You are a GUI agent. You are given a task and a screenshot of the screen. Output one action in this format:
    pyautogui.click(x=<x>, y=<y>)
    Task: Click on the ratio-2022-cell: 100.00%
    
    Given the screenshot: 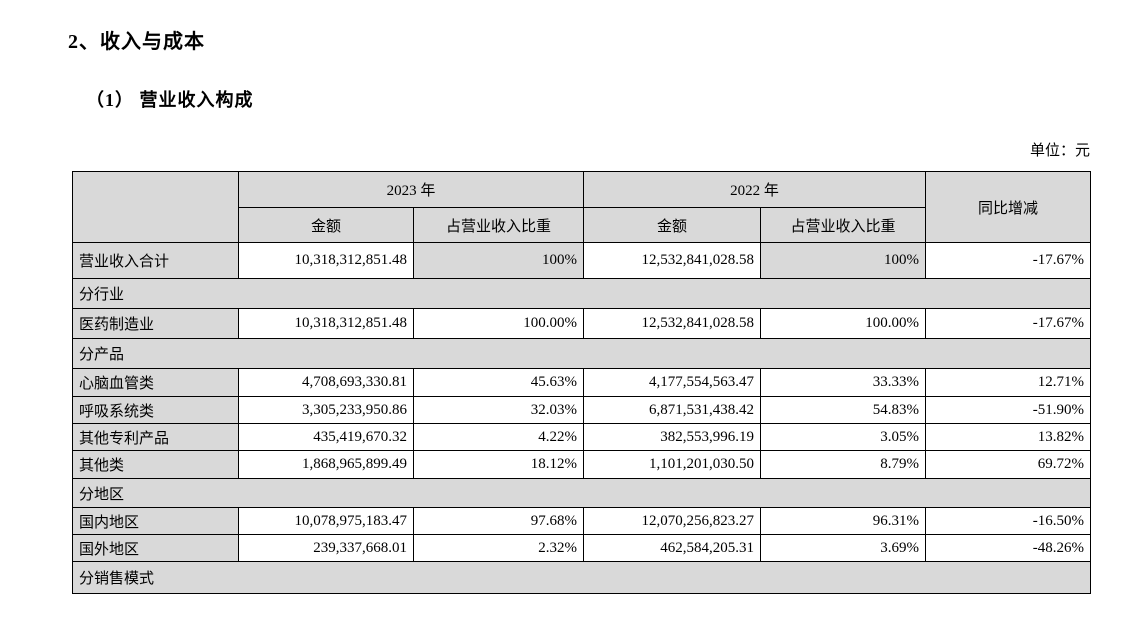 What is the action you would take?
    pyautogui.click(x=843, y=323)
    